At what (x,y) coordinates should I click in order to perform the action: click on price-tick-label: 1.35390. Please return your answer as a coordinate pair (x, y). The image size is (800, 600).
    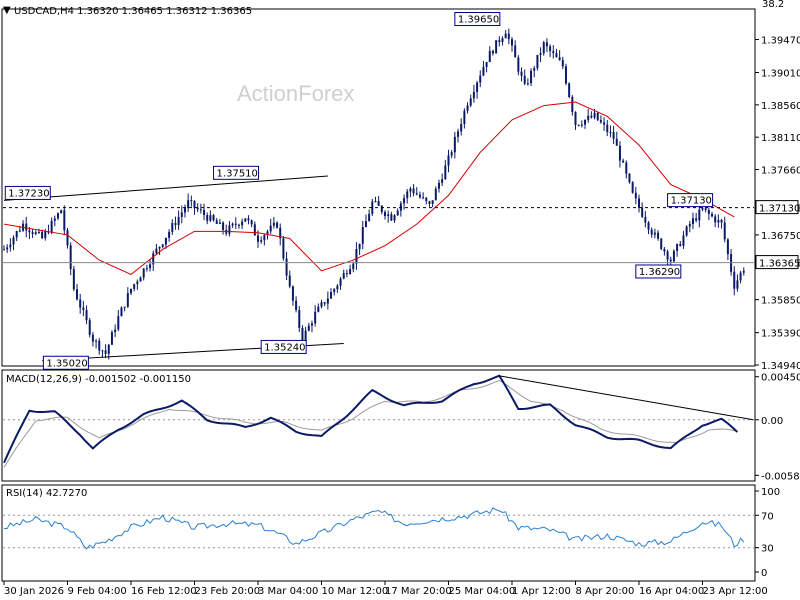
    Looking at the image, I should click on (780, 334).